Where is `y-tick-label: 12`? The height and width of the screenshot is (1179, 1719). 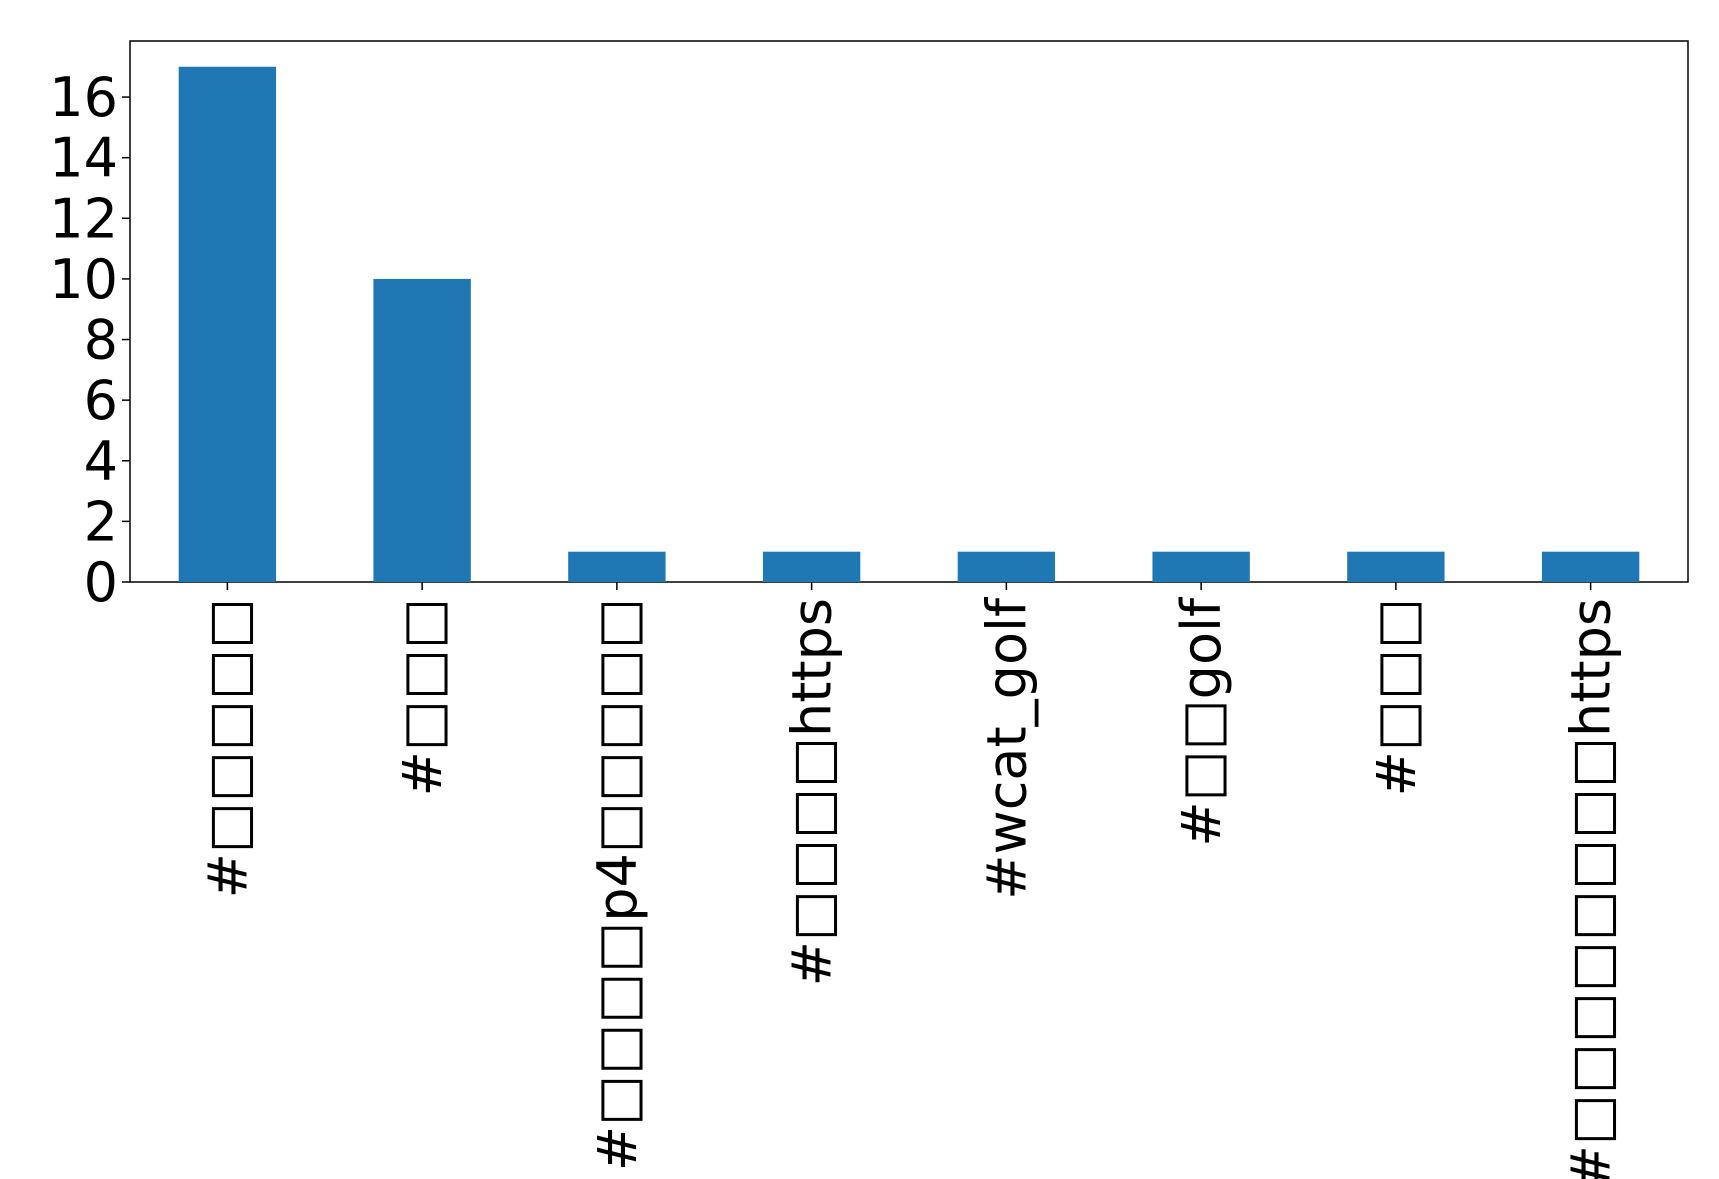
y-tick-label: 12 is located at coordinates (83, 218).